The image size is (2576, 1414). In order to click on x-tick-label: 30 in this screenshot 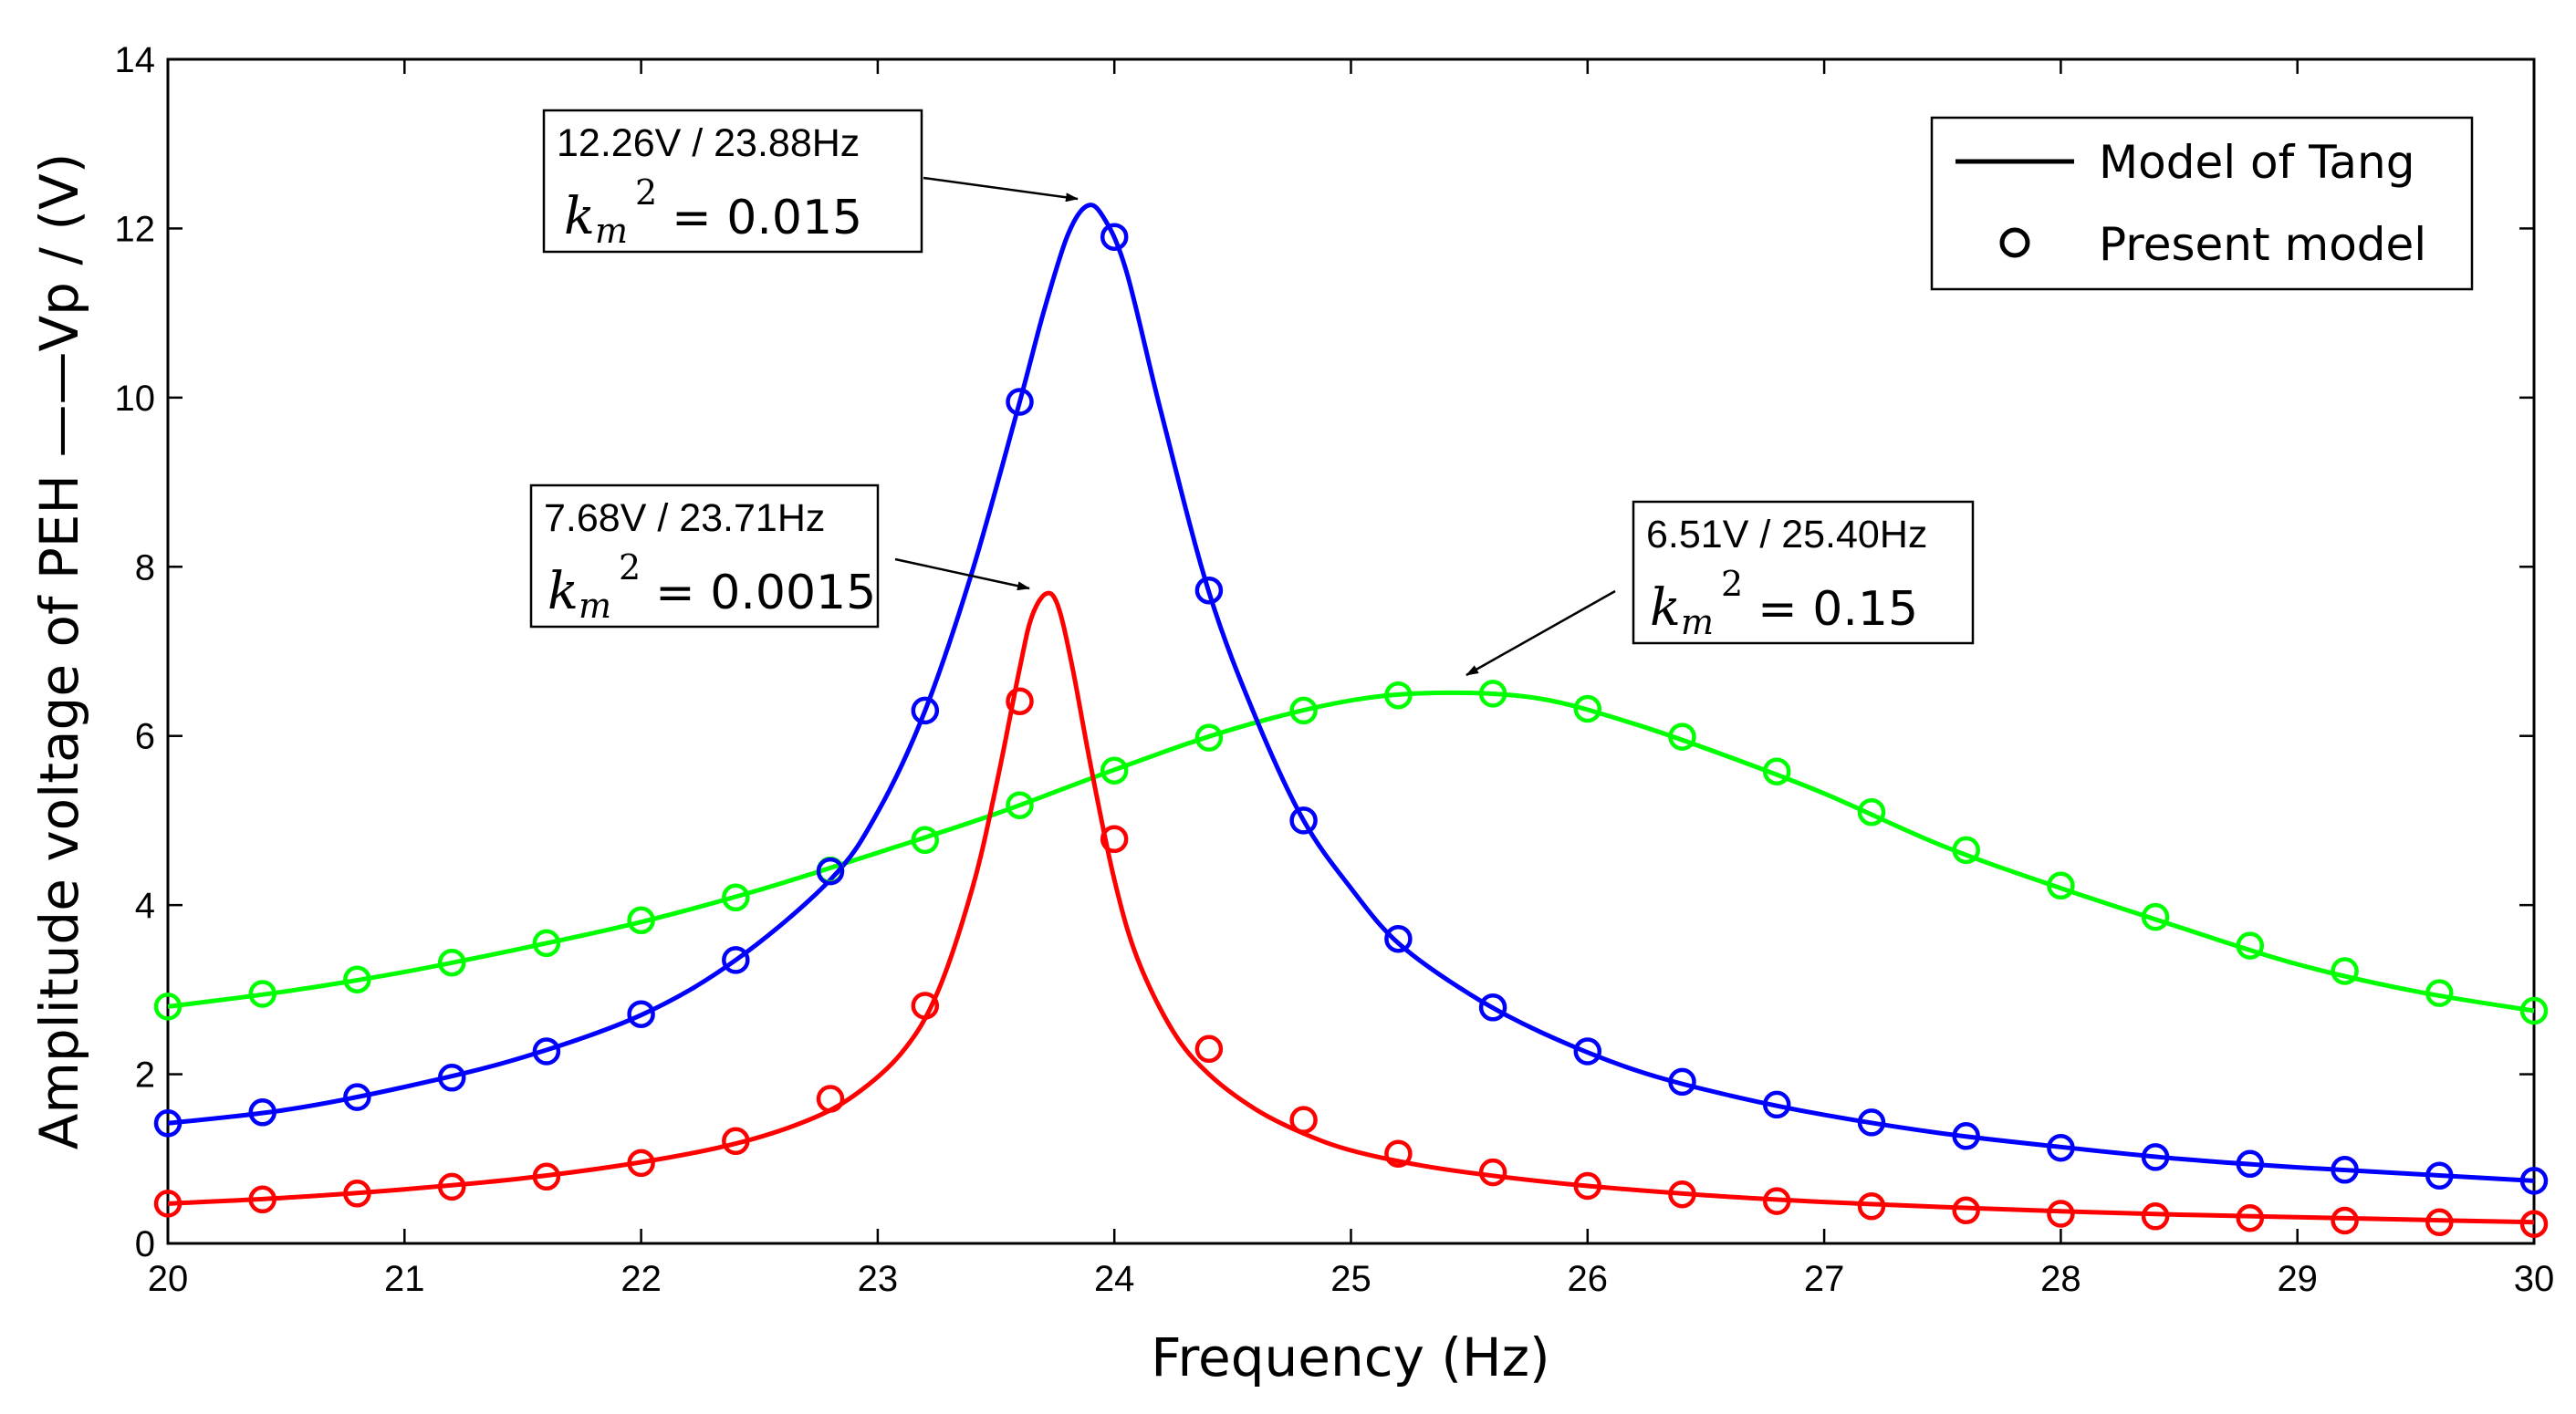, I will do `click(2534, 1279)`.